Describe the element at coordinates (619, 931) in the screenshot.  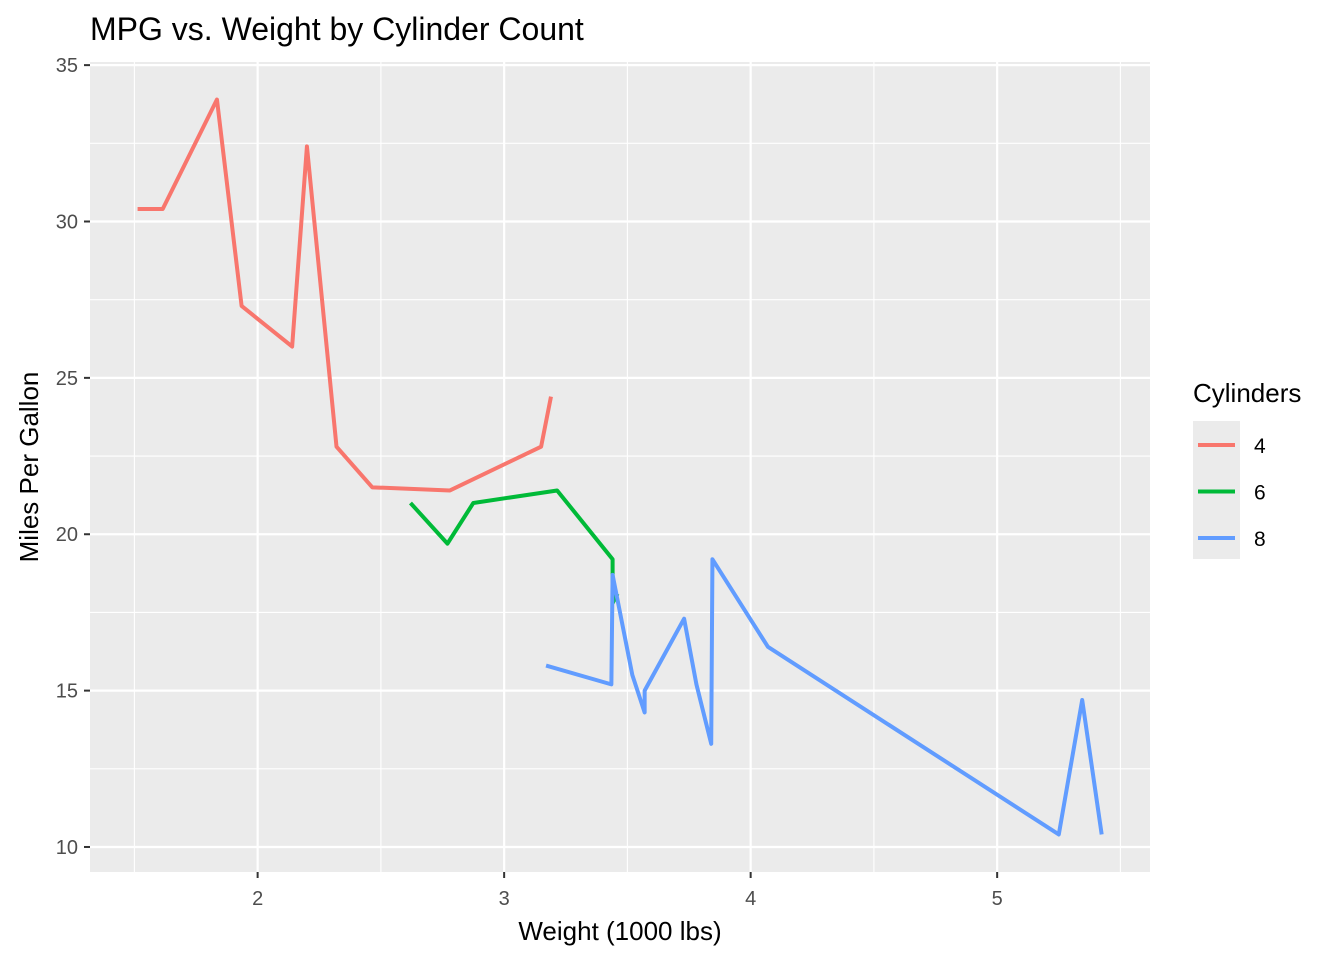
I see `x-axis-title: Weight (1000 lbs)` at that location.